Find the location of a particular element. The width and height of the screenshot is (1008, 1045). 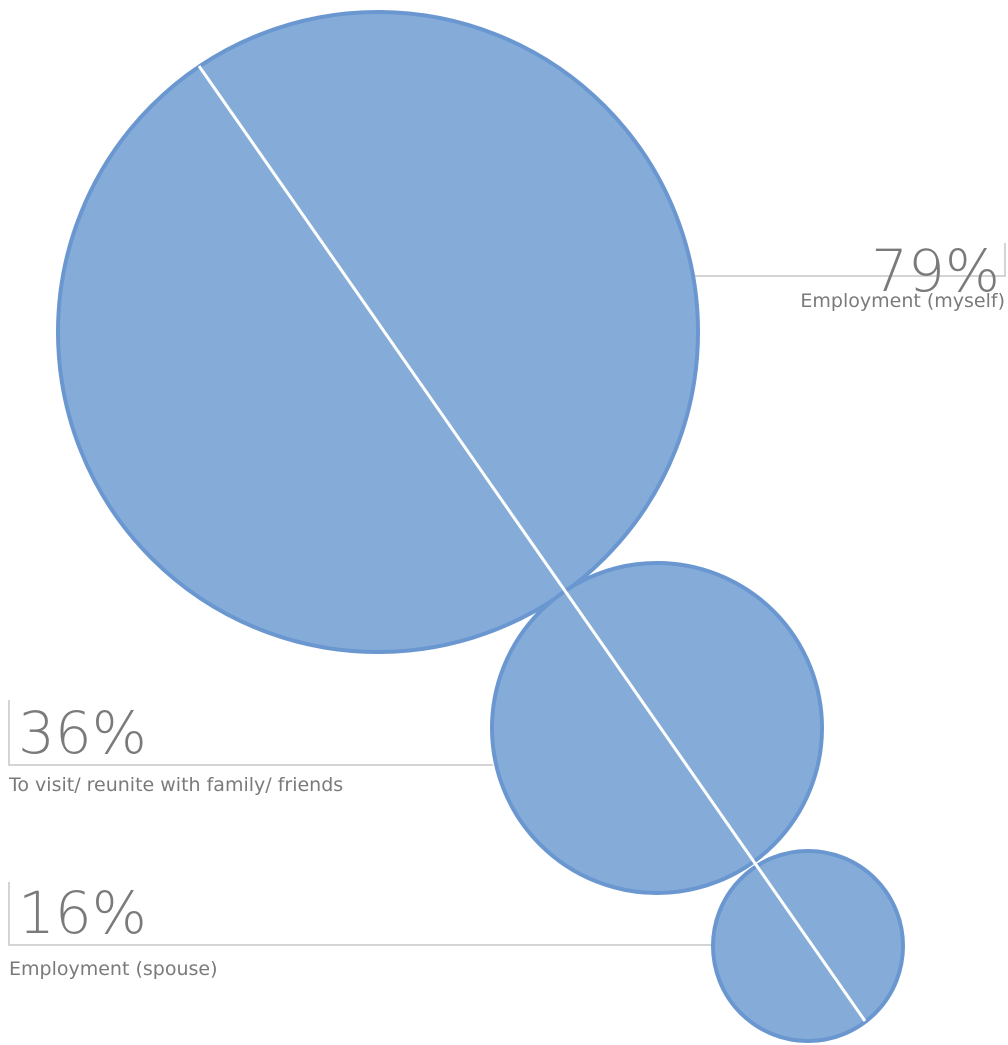

leader-line-visit-family is located at coordinates (250, 733).